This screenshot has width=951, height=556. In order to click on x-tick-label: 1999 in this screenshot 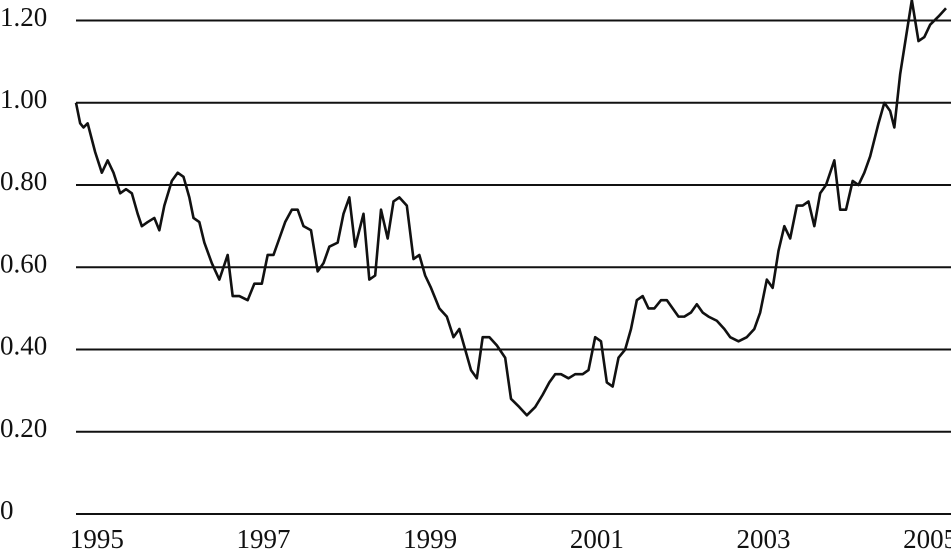, I will do `click(430, 539)`.